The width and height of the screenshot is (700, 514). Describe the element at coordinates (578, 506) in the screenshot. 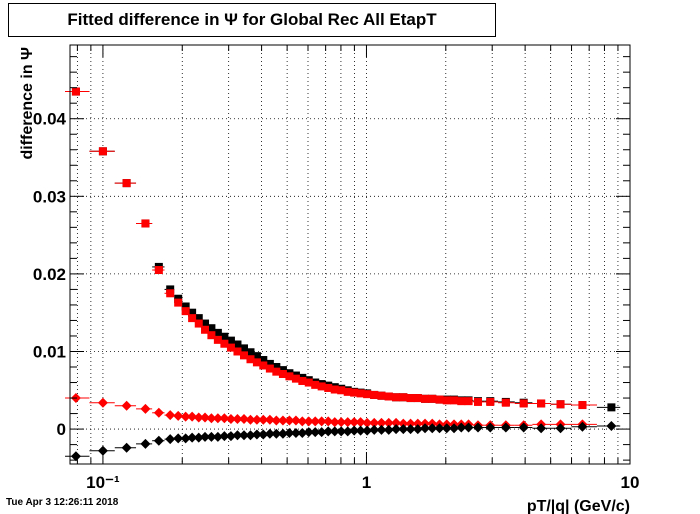

I see `x-axis-title: pT/|q| (GeV/c)` at that location.